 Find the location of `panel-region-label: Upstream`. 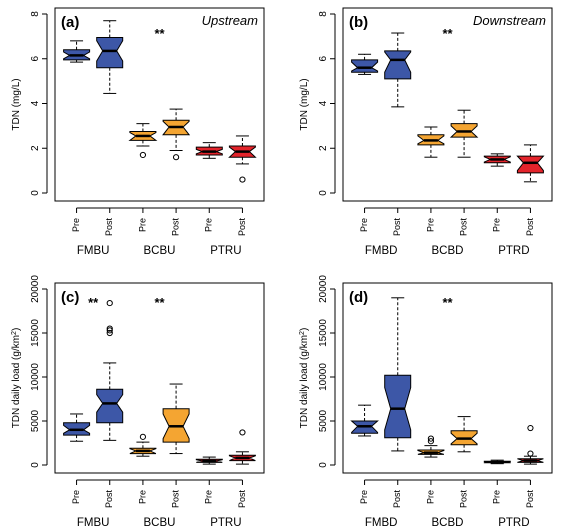

panel-region-label: Upstream is located at coordinates (230, 20).